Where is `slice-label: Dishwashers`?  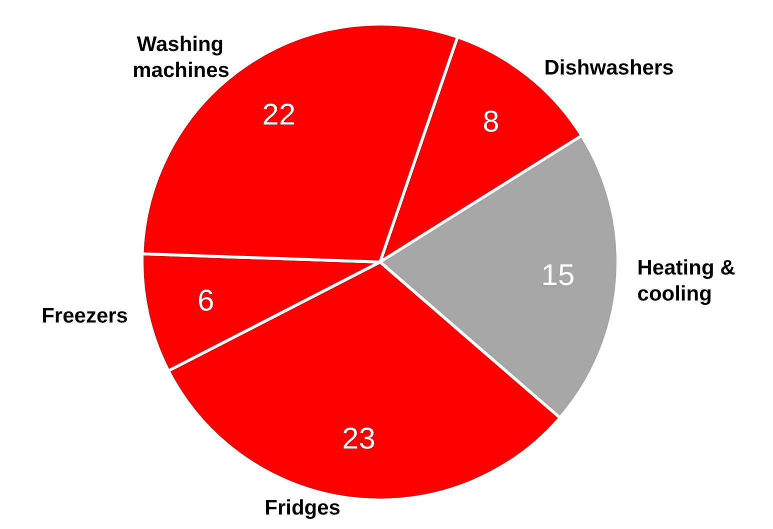 slice-label: Dishwashers is located at coordinates (609, 68).